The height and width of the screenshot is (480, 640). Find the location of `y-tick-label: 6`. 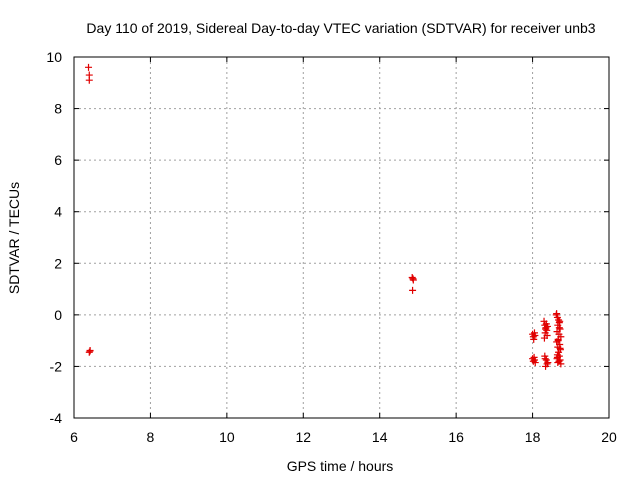

y-tick-label: 6 is located at coordinates (58, 160).